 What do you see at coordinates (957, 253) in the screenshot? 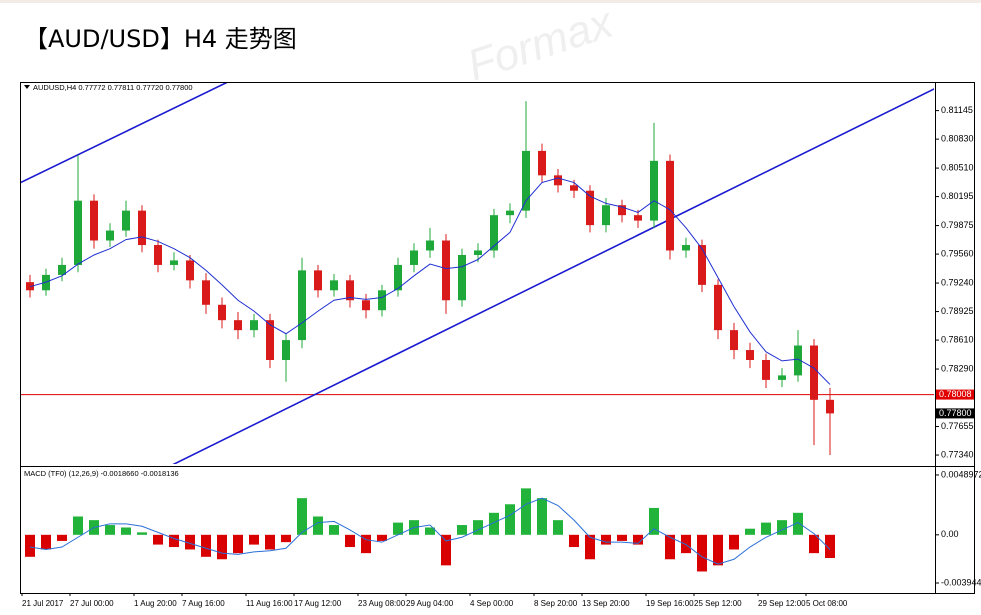
I see `y-tick-label: 0.79560` at bounding box center [957, 253].